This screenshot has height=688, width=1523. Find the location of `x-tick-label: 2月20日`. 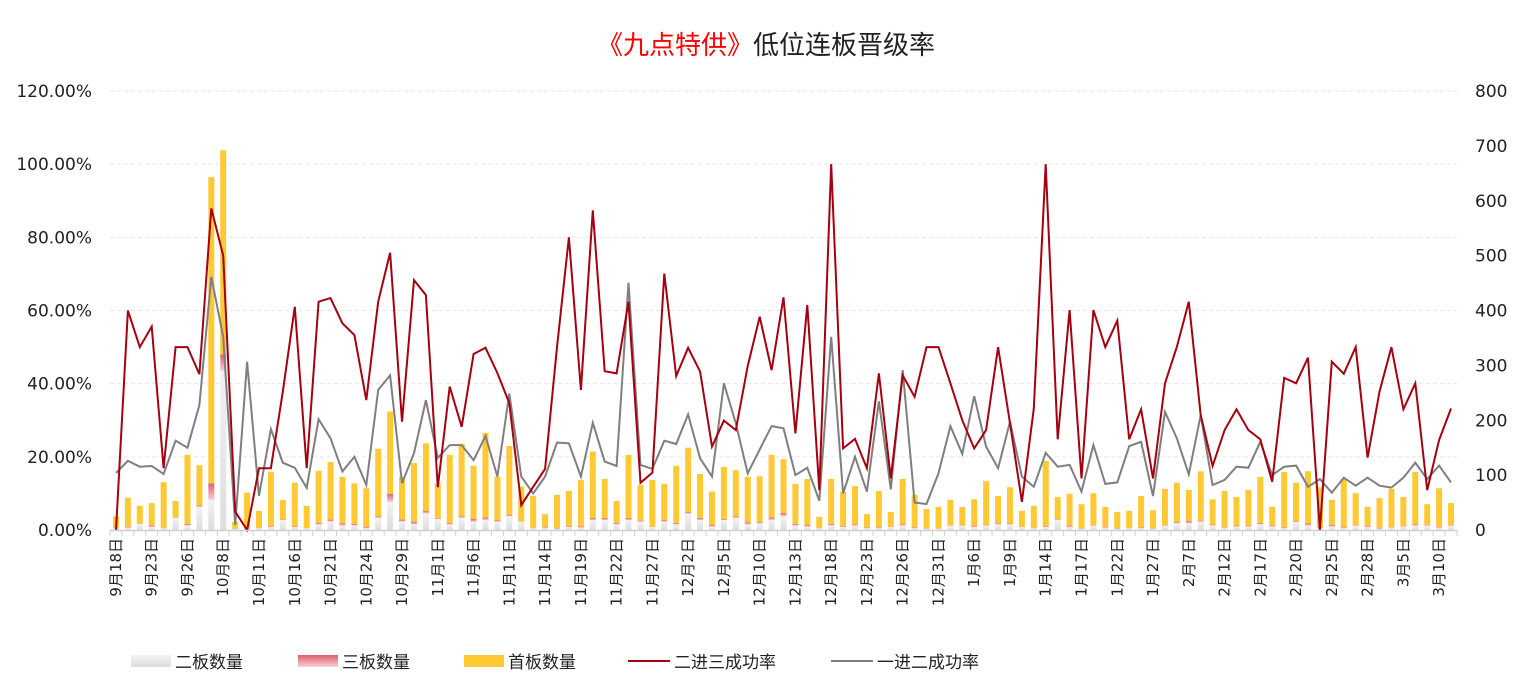

x-tick-label: 2月20日 is located at coordinates (1296, 567).